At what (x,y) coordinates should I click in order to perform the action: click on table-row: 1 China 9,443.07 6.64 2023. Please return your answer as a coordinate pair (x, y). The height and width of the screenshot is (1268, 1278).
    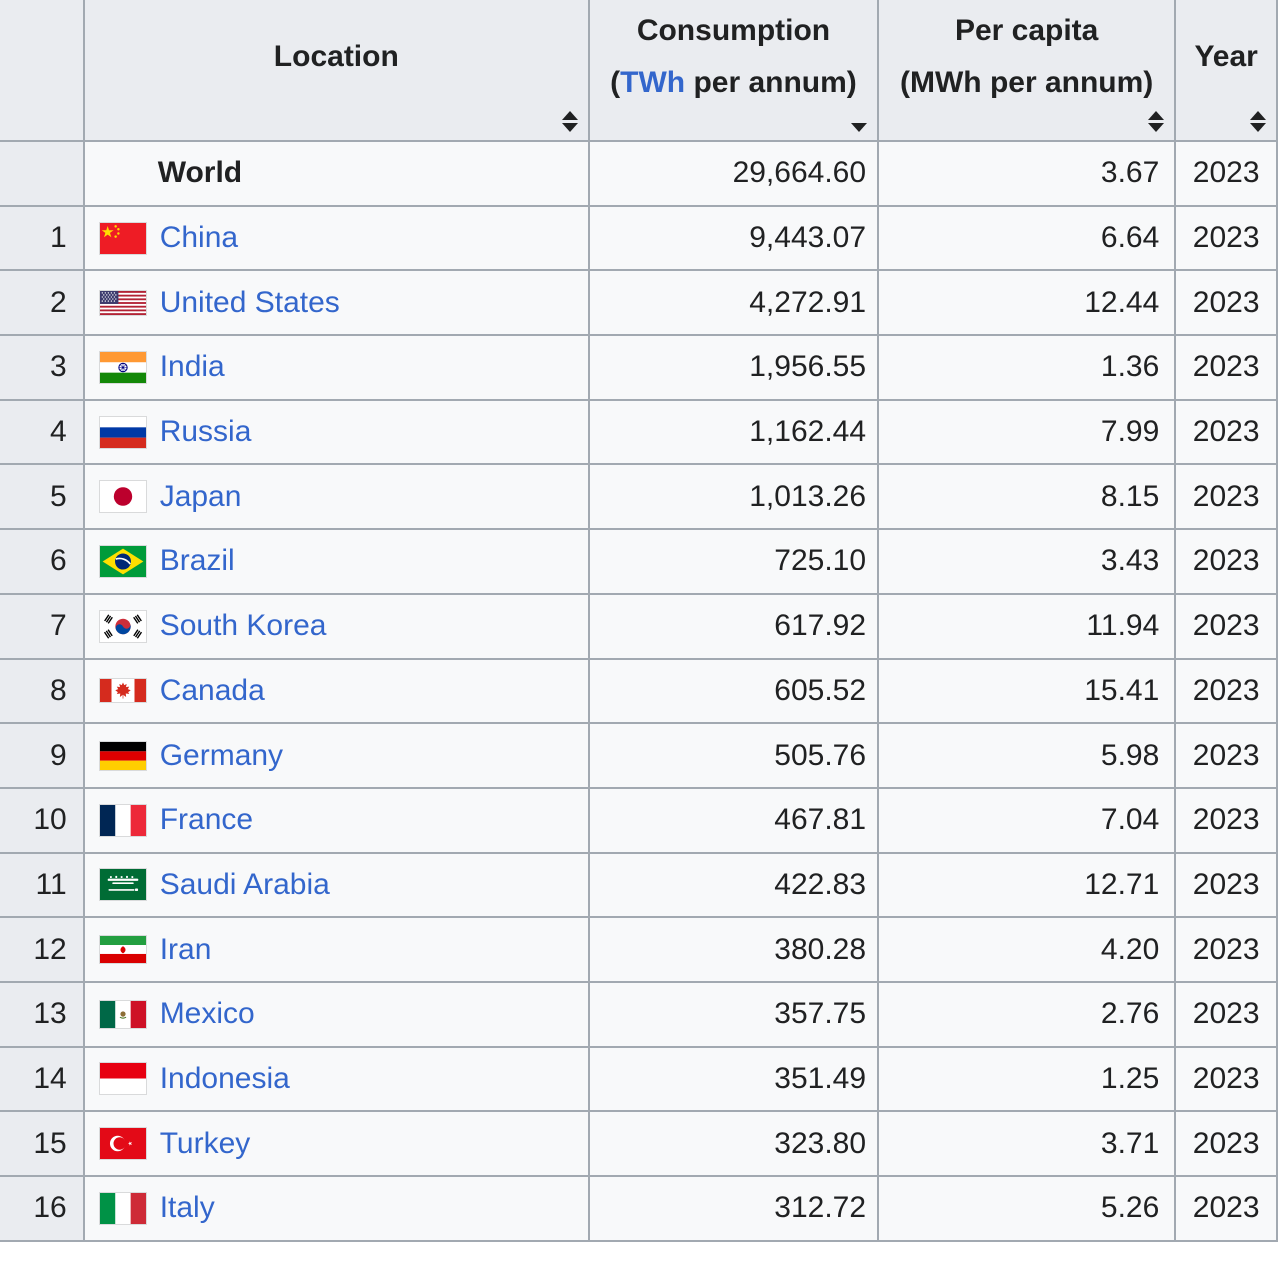
    Looking at the image, I should click on (639, 238).